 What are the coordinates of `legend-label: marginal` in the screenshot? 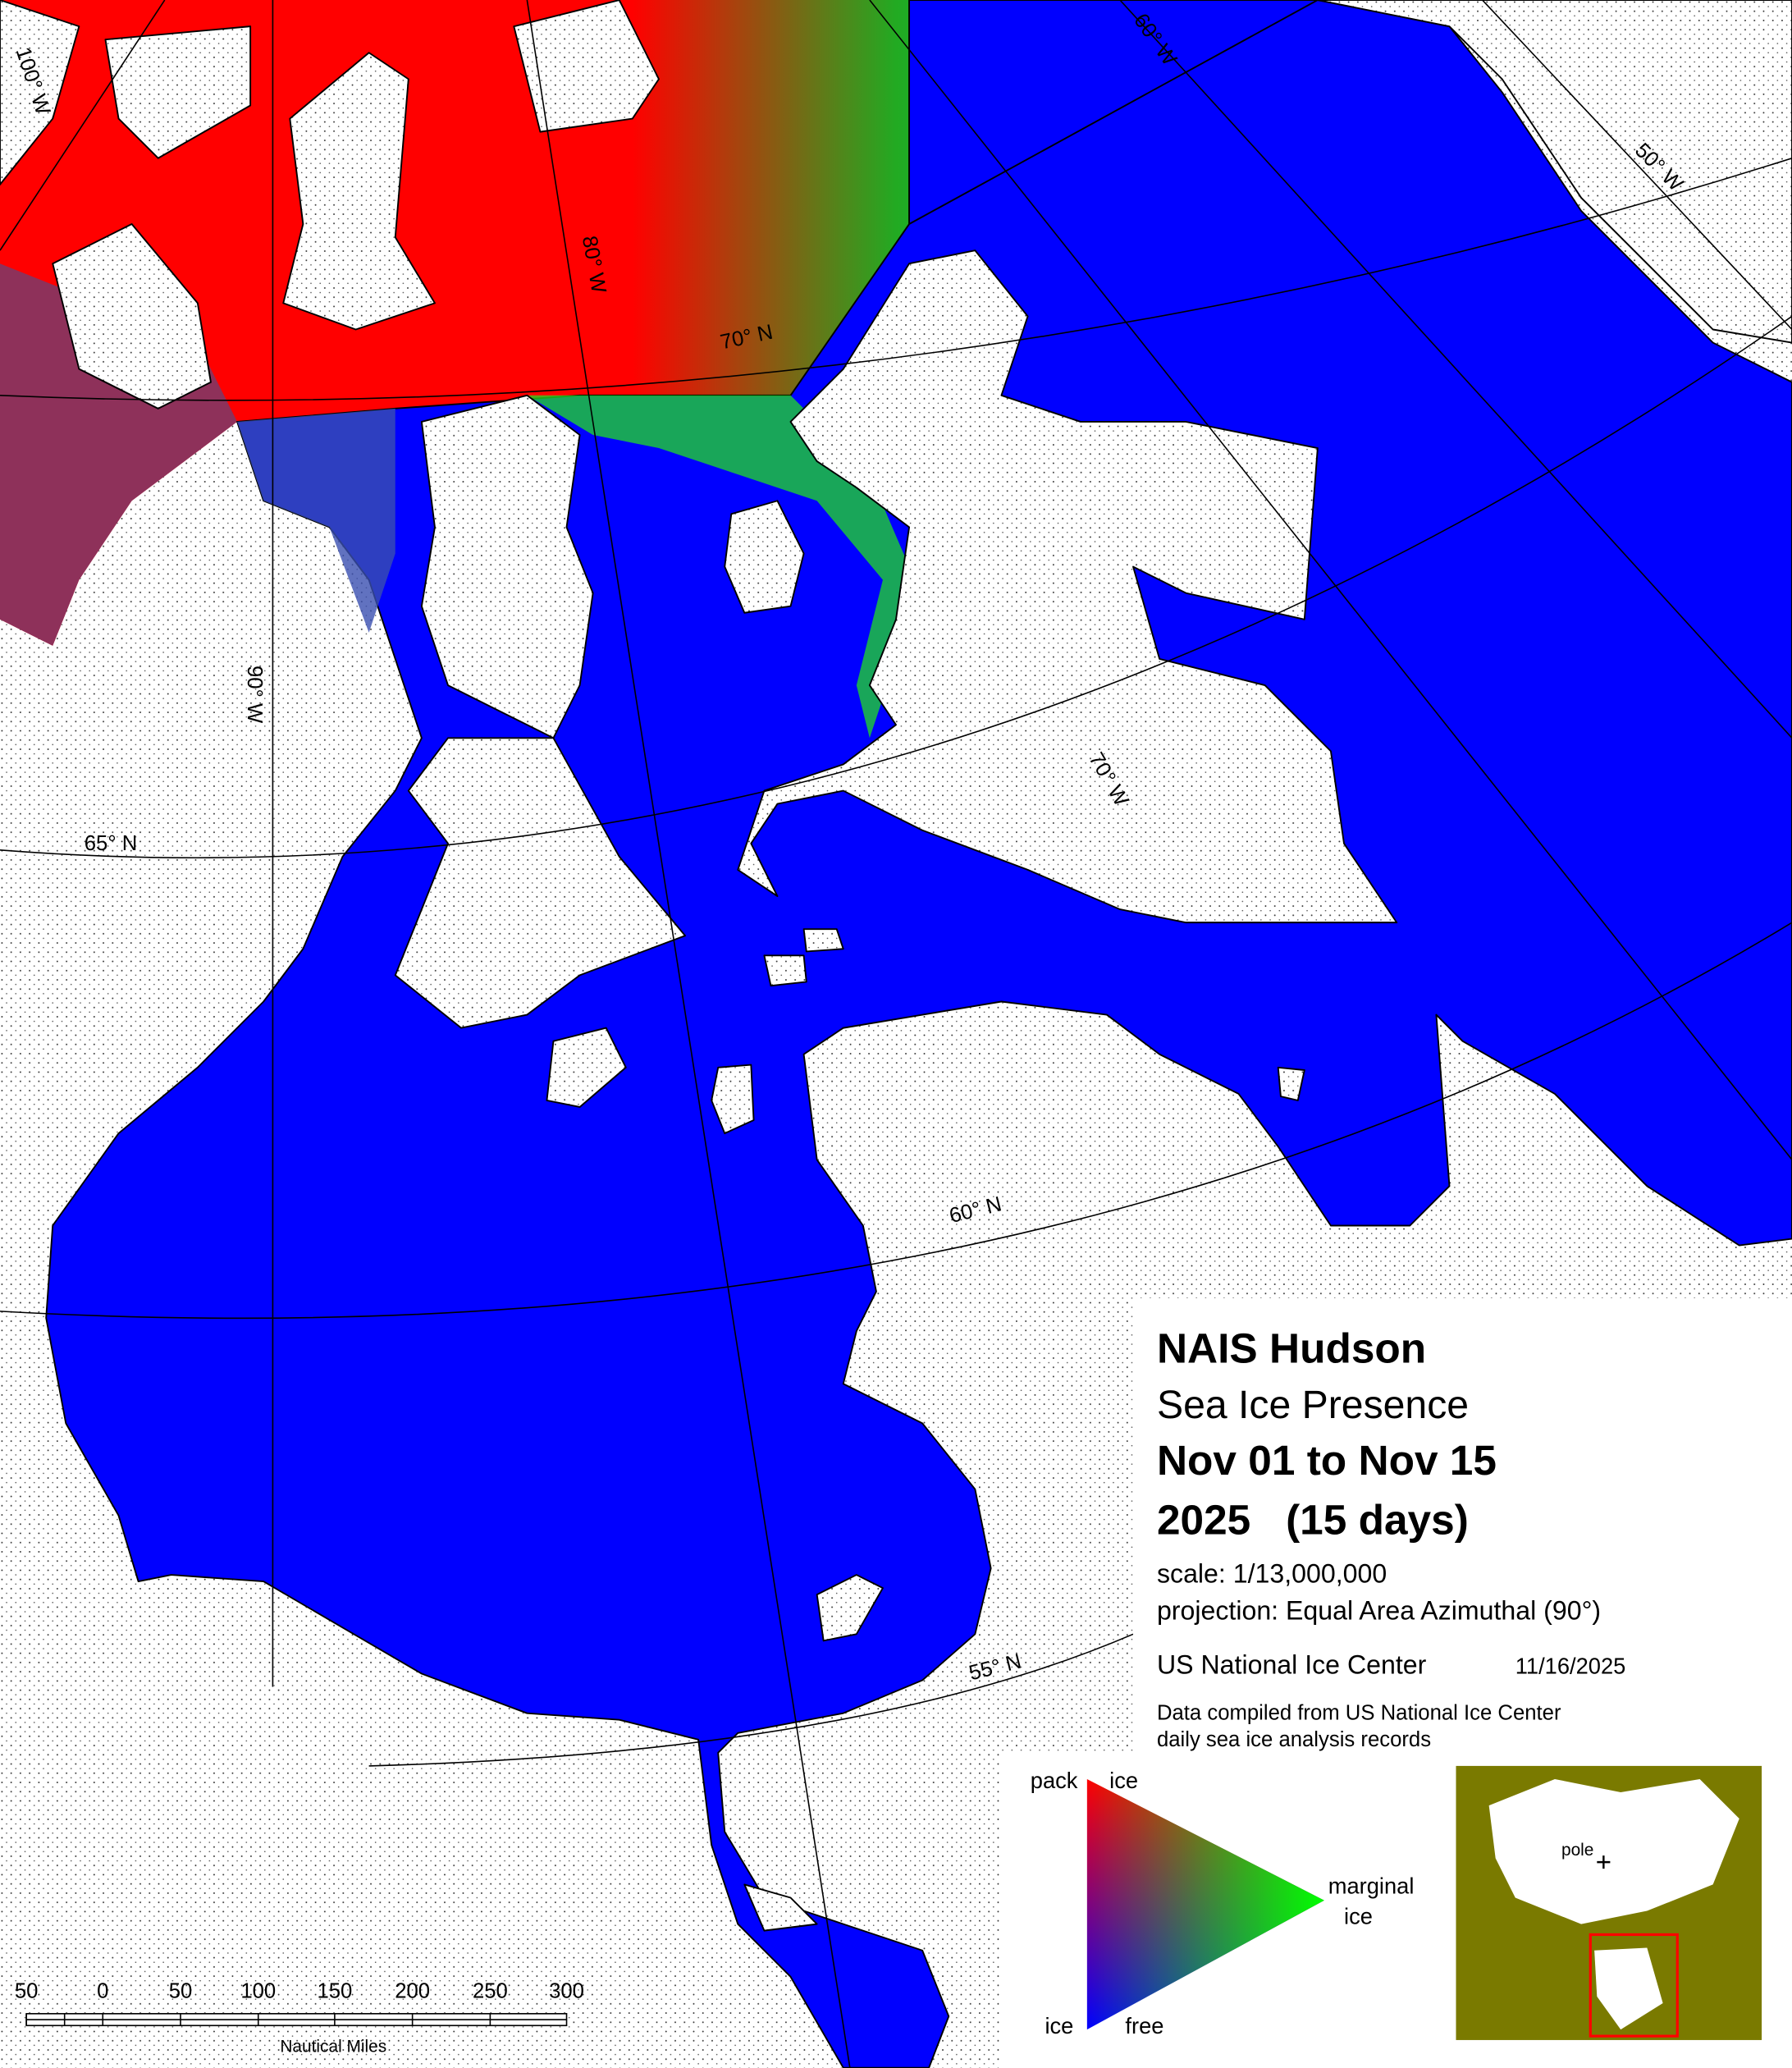 It's located at (1371, 1886).